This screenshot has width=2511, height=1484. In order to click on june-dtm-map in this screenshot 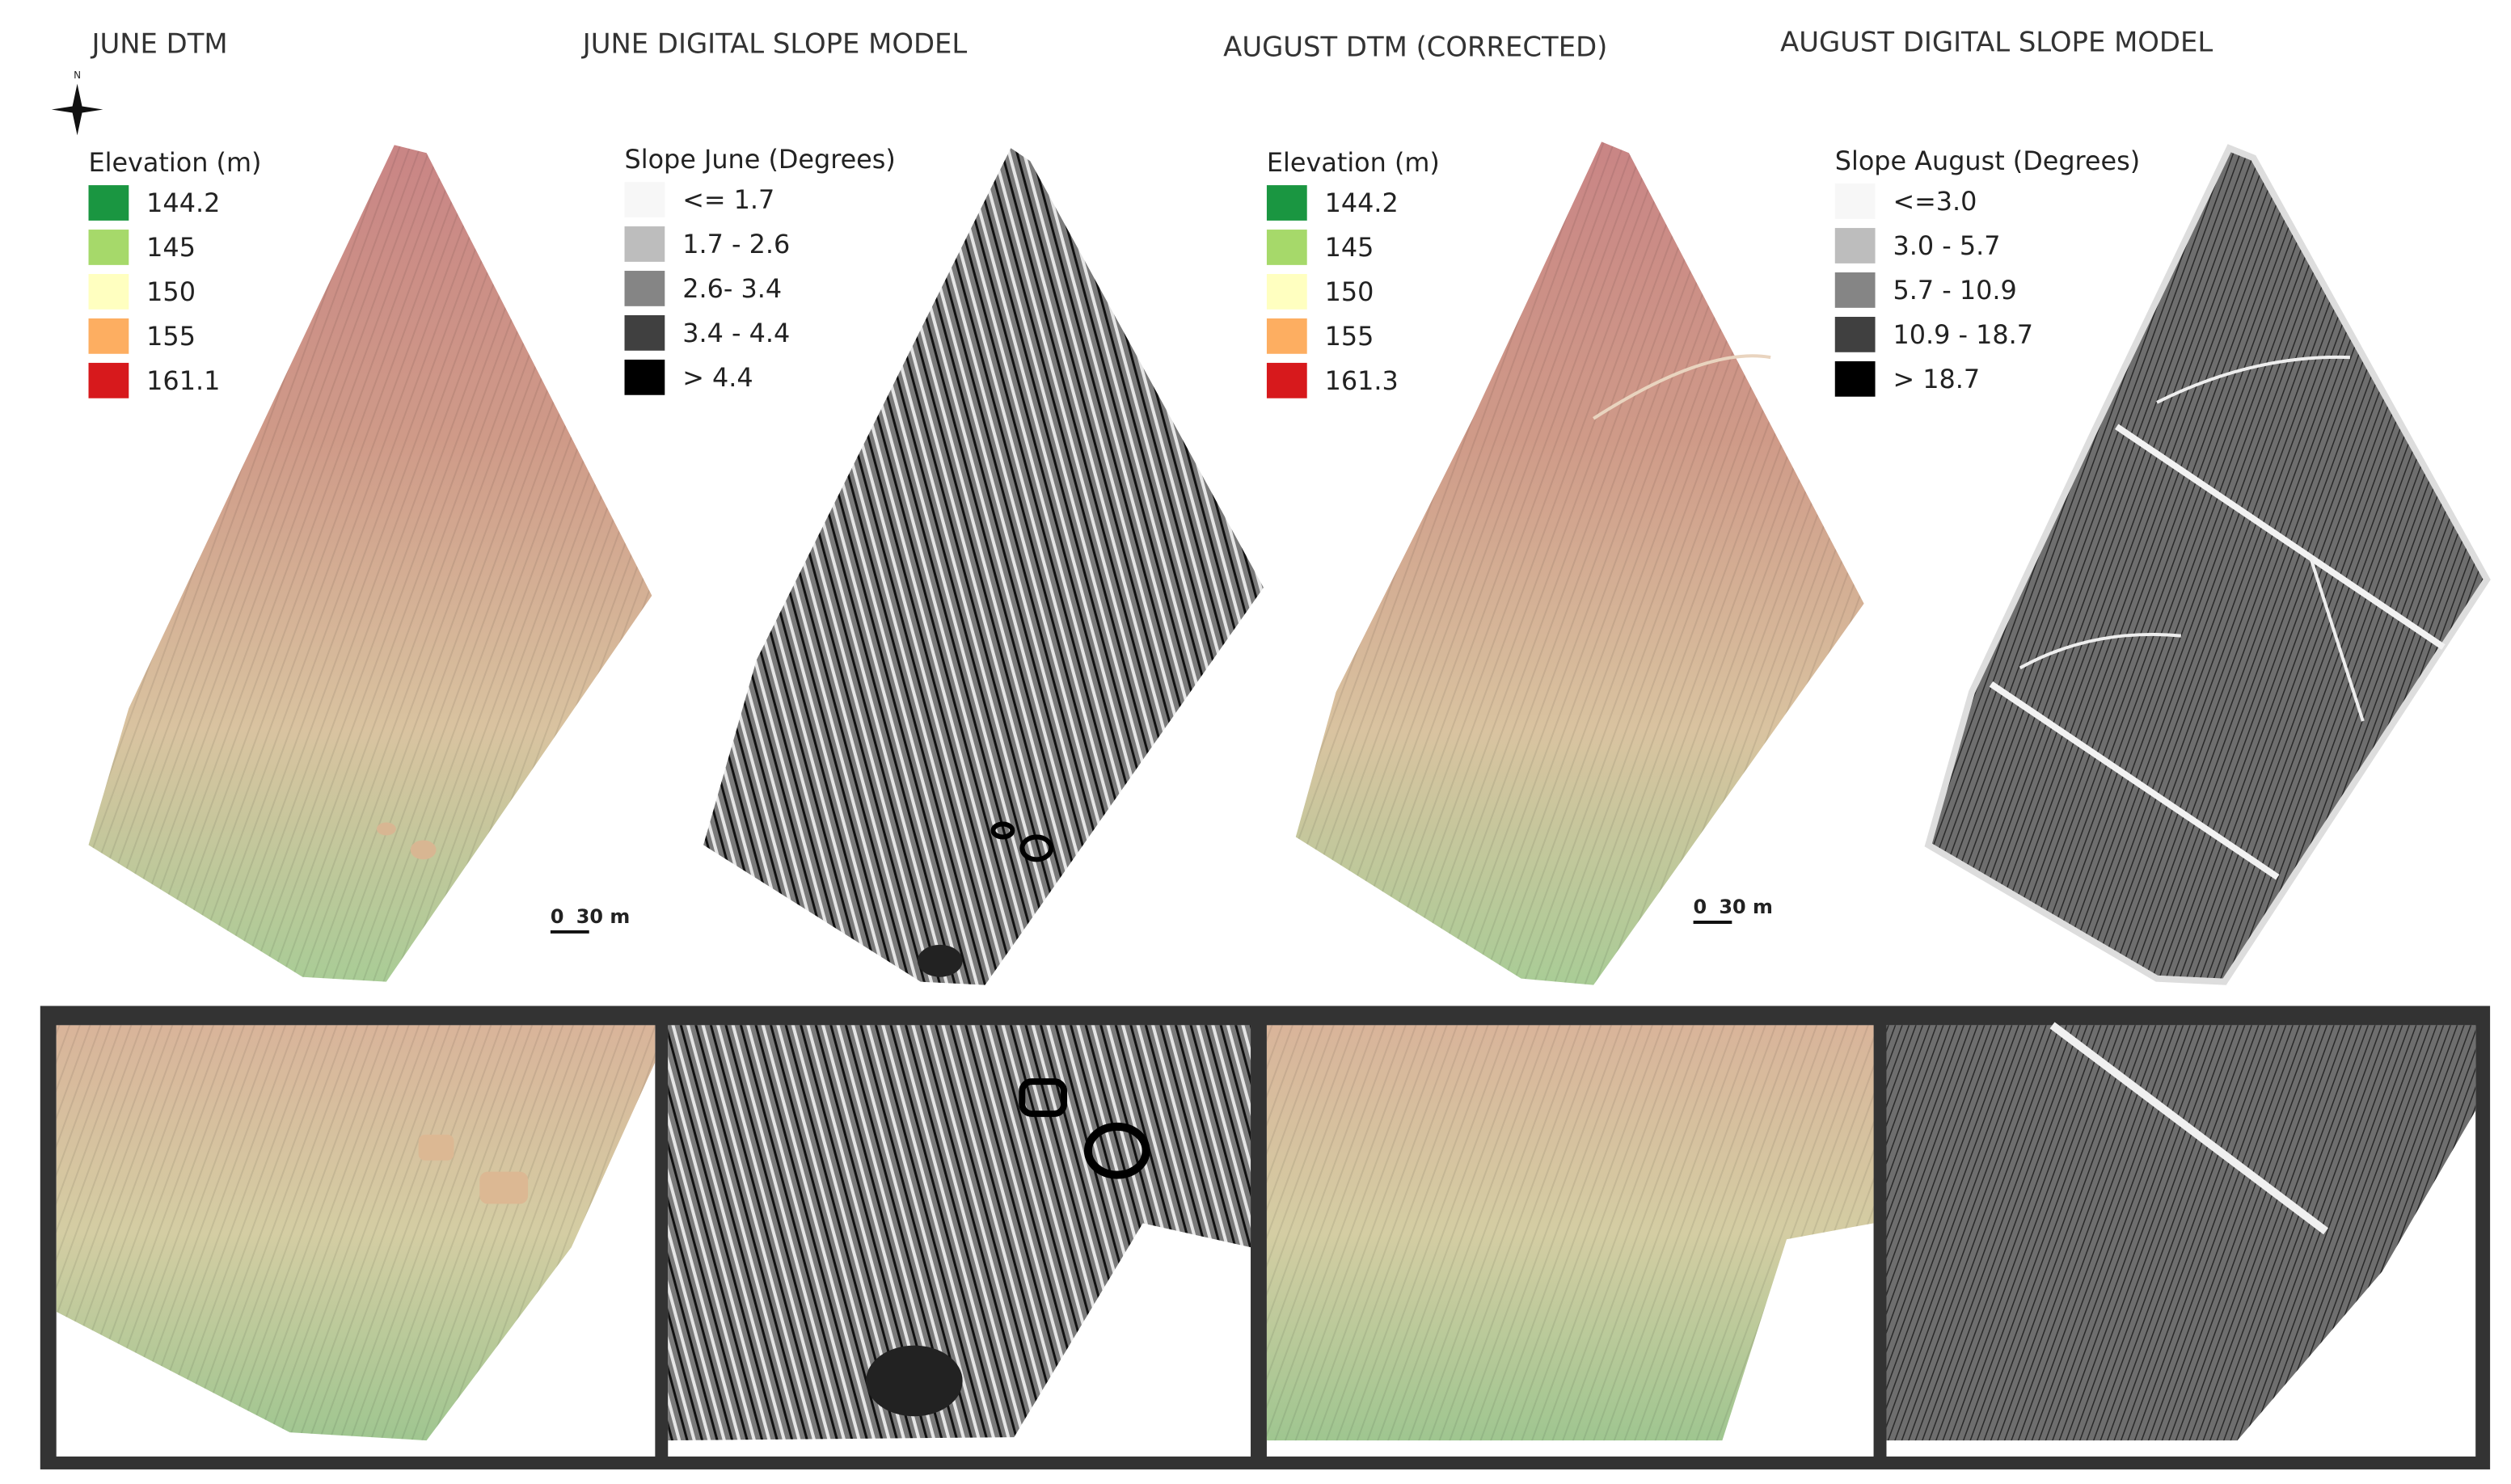, I will do `click(370, 563)`.